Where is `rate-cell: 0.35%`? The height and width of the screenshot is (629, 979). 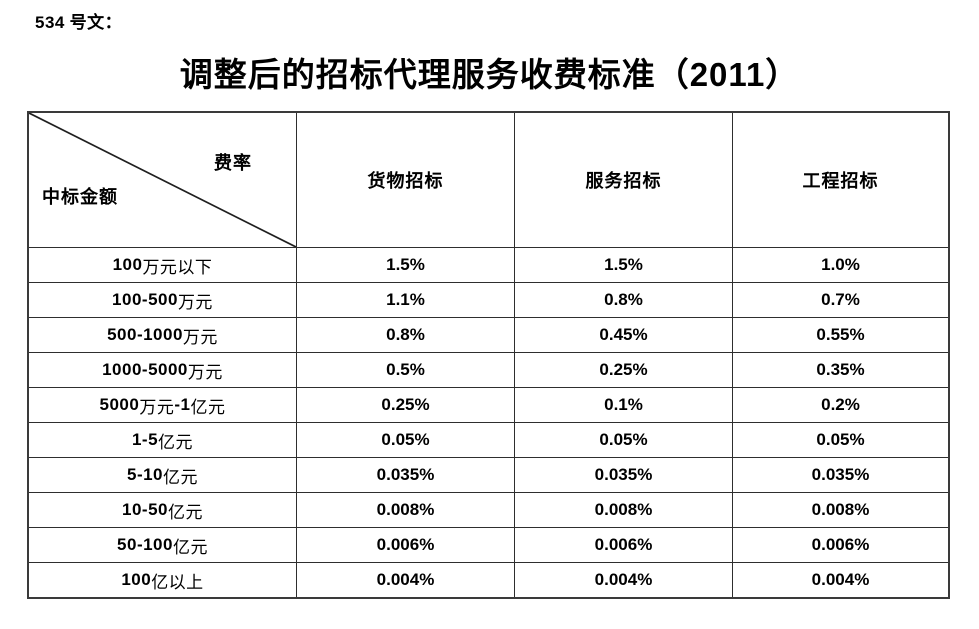 rate-cell: 0.35% is located at coordinates (840, 370).